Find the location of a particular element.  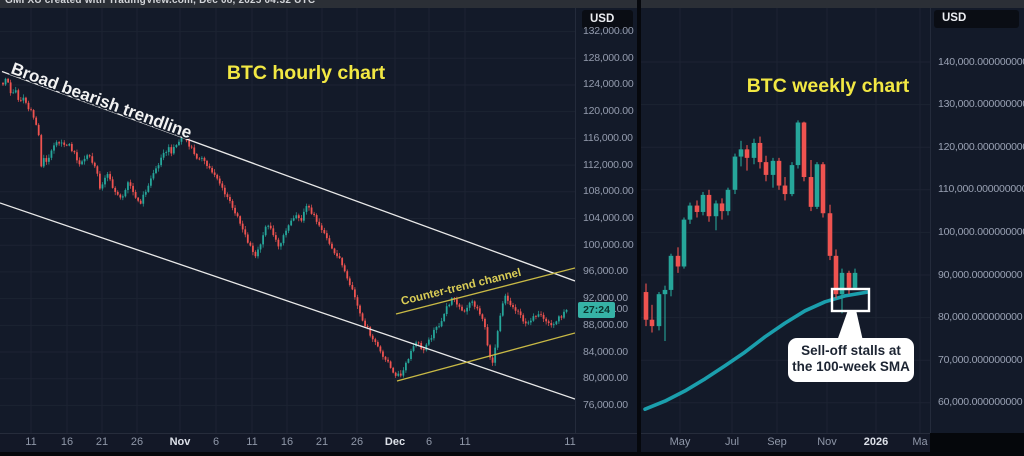

price-tick-label: 110,000.000000000 is located at coordinates (981, 189).